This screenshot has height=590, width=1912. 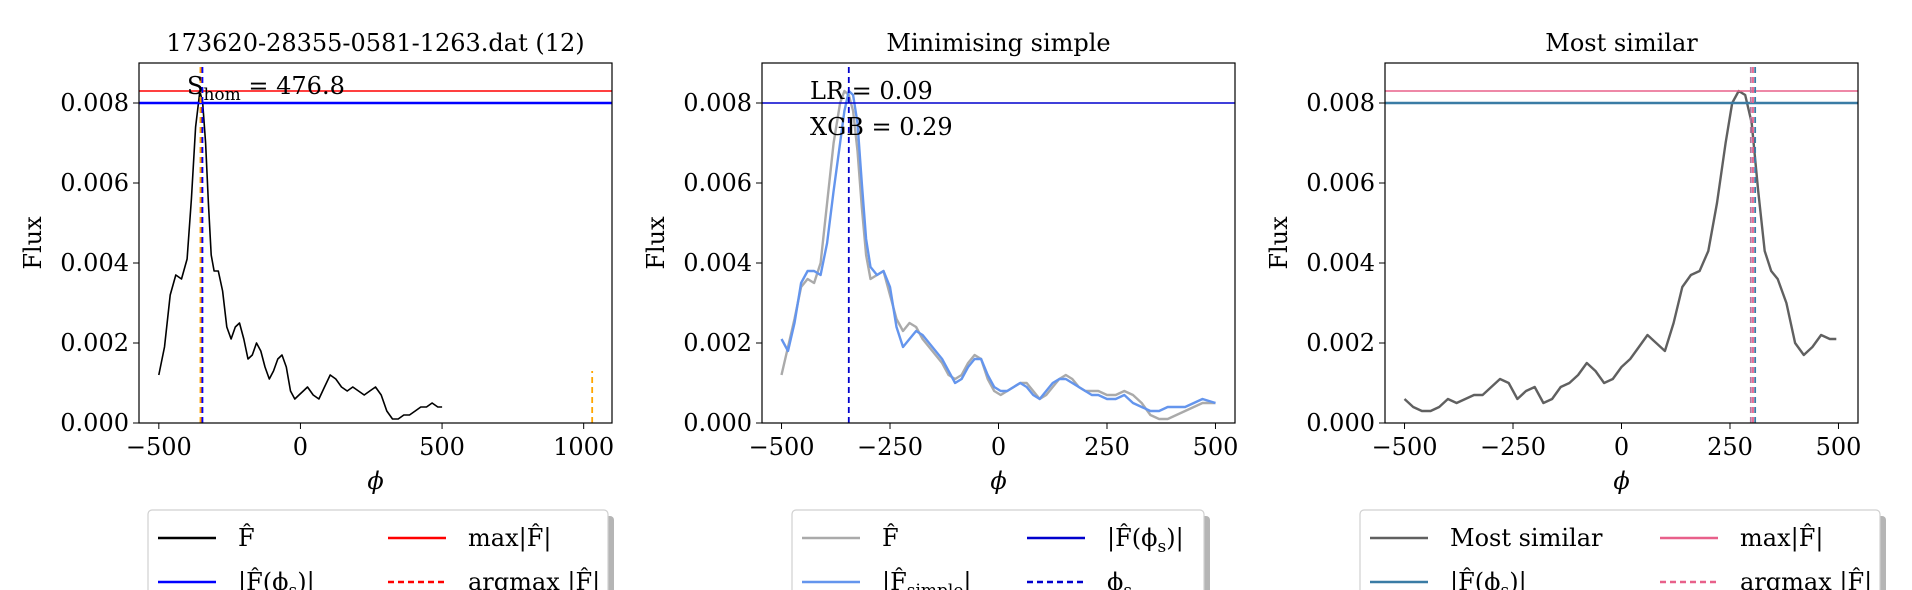 I want to click on legend: F̂ |F̂(ϕs)| |F̂simple| ϕs, so click(x=1000, y=549).